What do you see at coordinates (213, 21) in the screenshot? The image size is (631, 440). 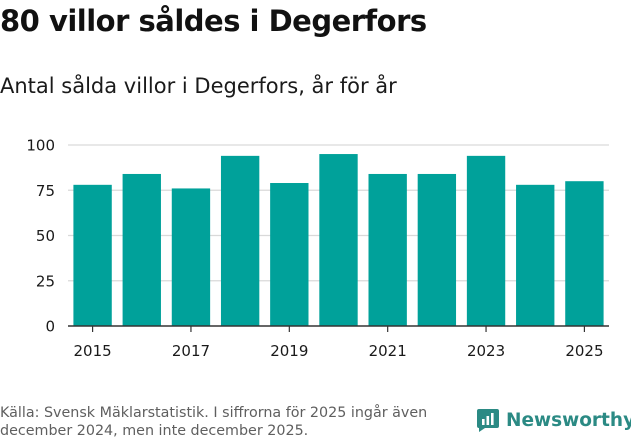 I see `chart-title: 80 villor såldes i Degerfors` at bounding box center [213, 21].